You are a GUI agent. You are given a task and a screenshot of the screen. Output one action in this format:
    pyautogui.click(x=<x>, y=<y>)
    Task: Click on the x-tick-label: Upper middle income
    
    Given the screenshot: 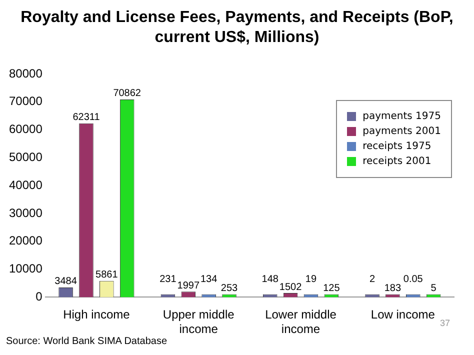 What is the action you would take?
    pyautogui.click(x=198, y=322)
    